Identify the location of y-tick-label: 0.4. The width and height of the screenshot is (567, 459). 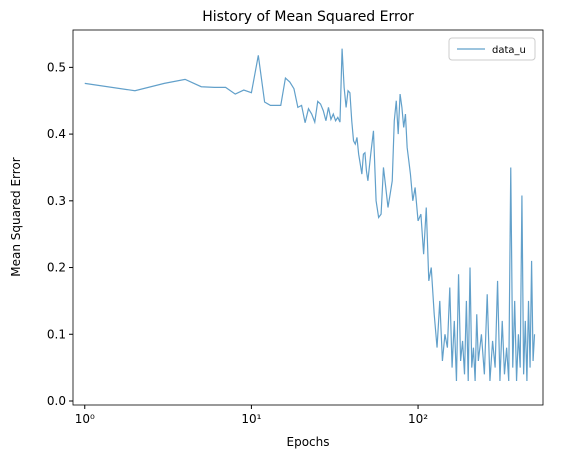
(56, 134).